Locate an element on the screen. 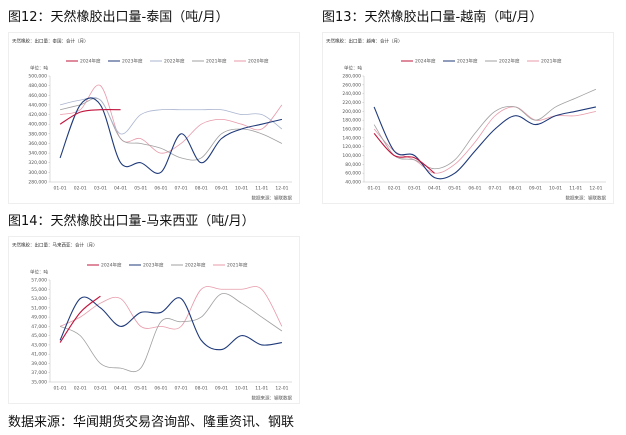 Image resolution: width=626 pixels, height=435 pixels. y-tick-label: 400,000 is located at coordinates (37, 125).